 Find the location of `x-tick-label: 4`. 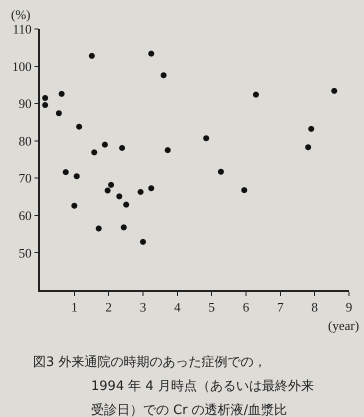

x-tick-label: 4 is located at coordinates (178, 306).